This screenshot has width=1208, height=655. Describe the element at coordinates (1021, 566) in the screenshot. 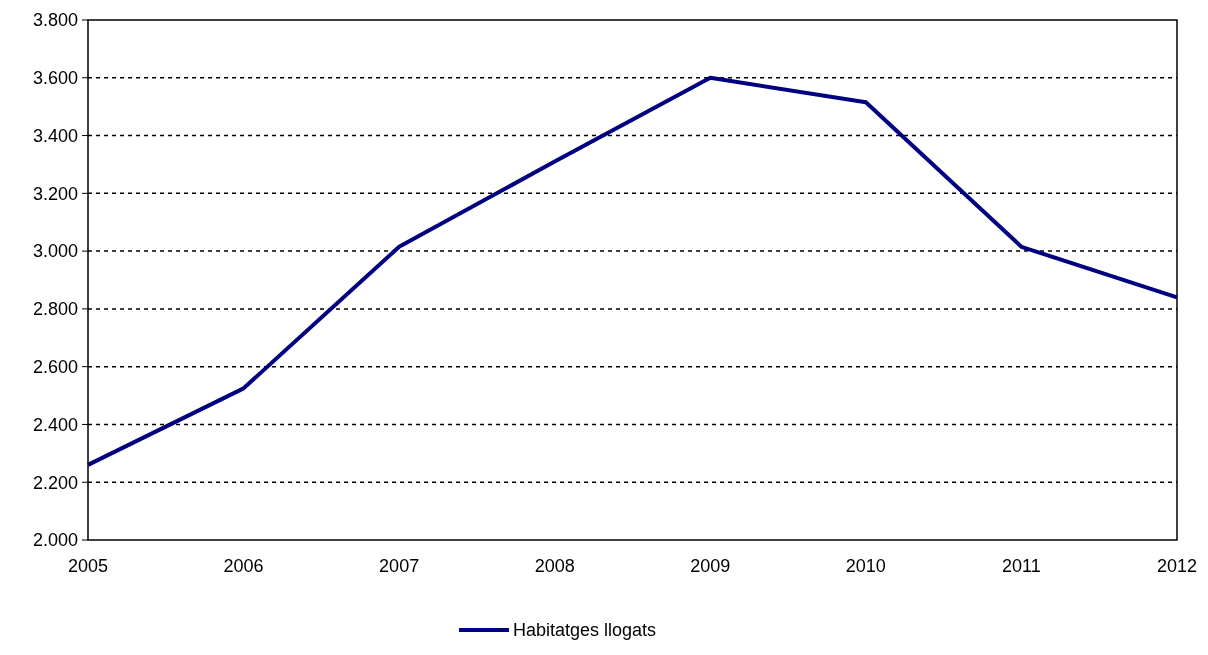

I see `x-tick-label: 2011` at that location.